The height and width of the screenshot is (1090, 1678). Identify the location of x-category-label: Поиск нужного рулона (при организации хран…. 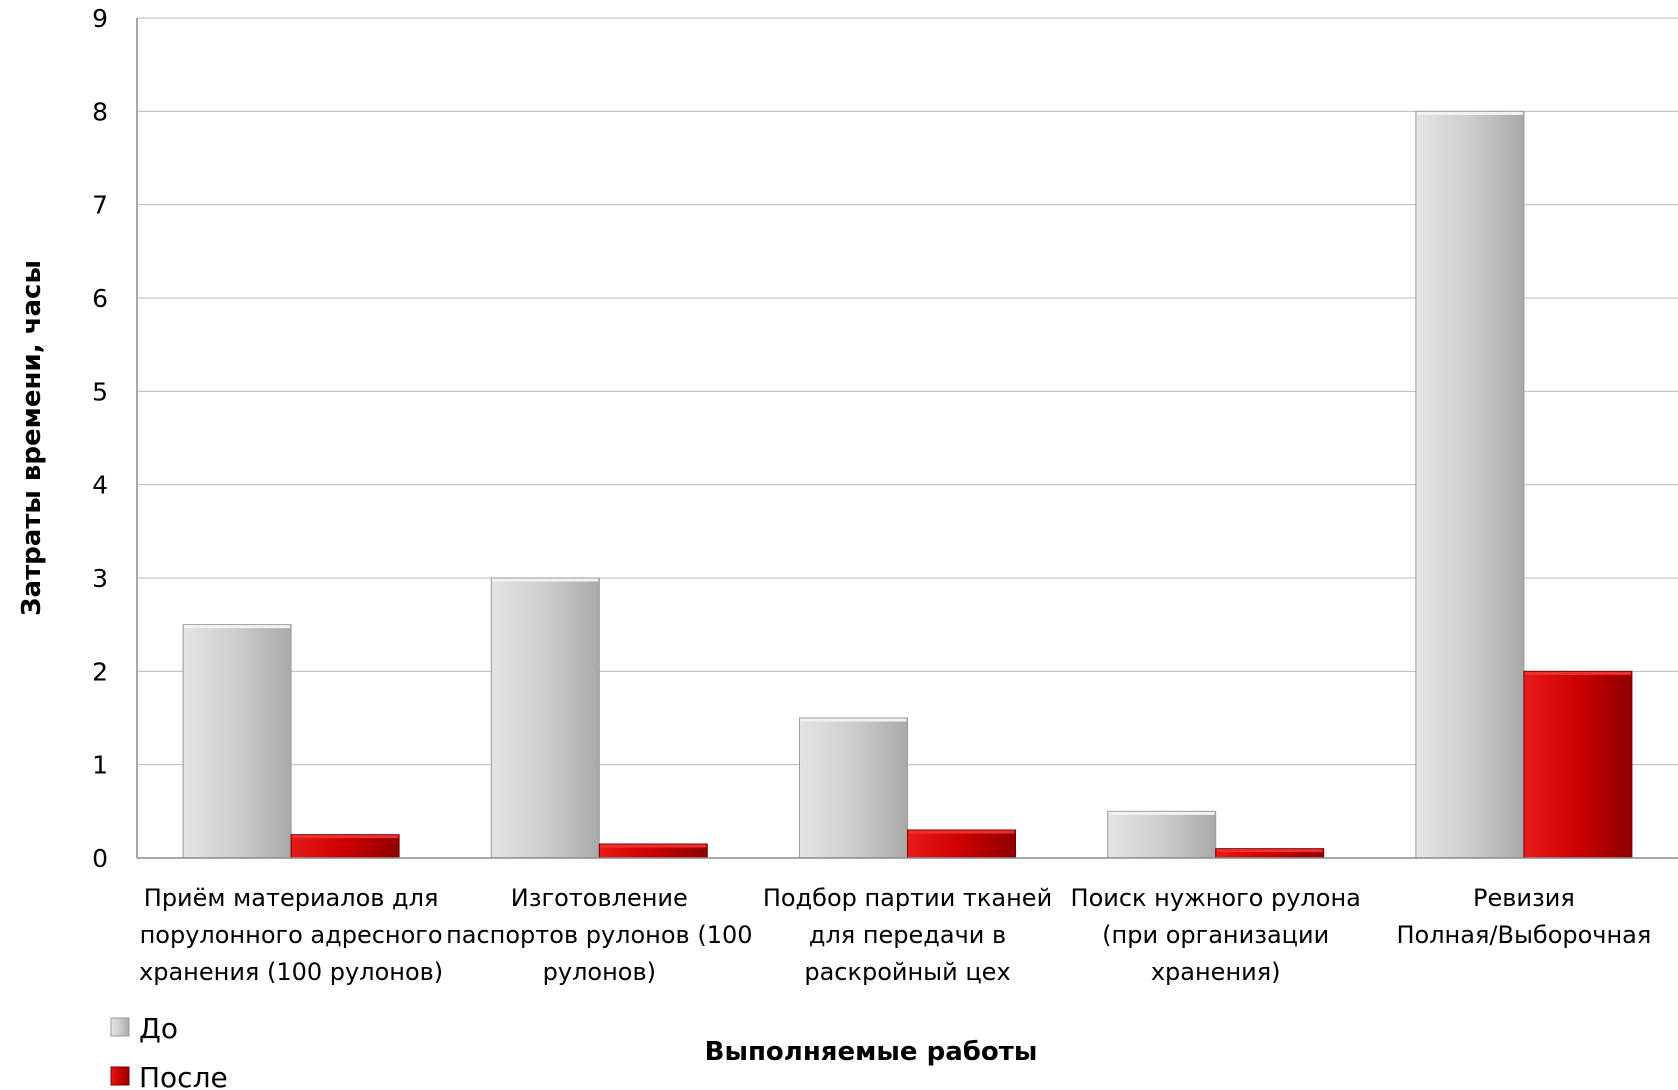
(1216, 935).